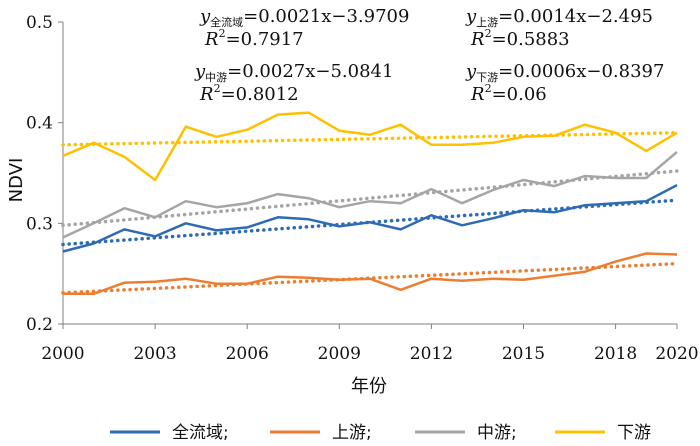 This screenshot has width=700, height=446. I want to click on regression-equation: y上游=0.0014x−2.495, so click(559, 17).